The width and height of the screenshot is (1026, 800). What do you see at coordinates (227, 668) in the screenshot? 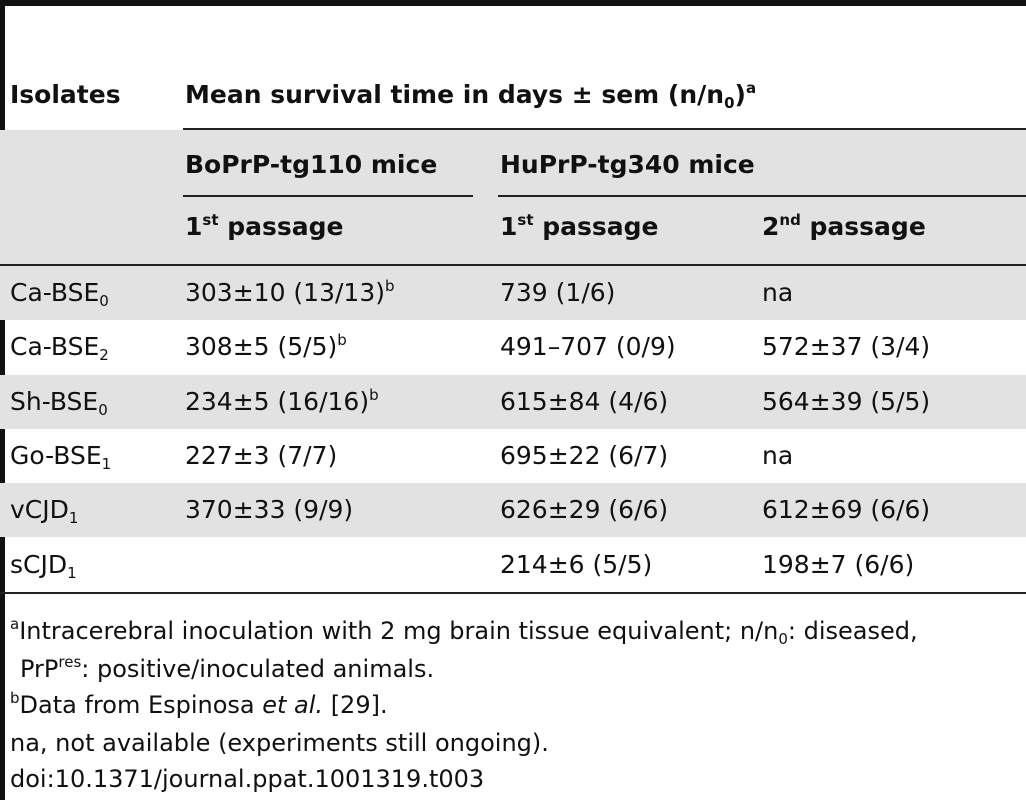
I see `footnote-a-continued: PrPres: positive/inoculated animals.` at bounding box center [227, 668].